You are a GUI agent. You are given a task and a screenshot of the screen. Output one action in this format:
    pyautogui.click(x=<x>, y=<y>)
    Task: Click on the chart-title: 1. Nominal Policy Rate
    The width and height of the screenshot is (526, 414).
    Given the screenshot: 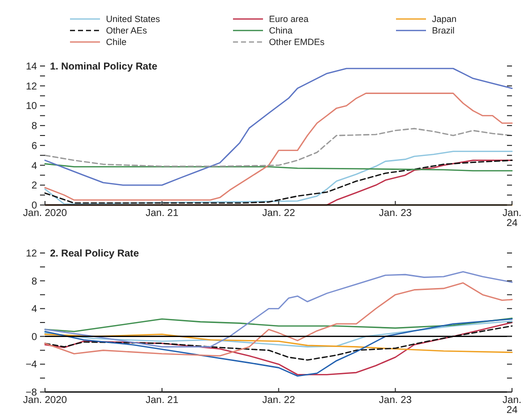 What is the action you would take?
    pyautogui.click(x=104, y=67)
    